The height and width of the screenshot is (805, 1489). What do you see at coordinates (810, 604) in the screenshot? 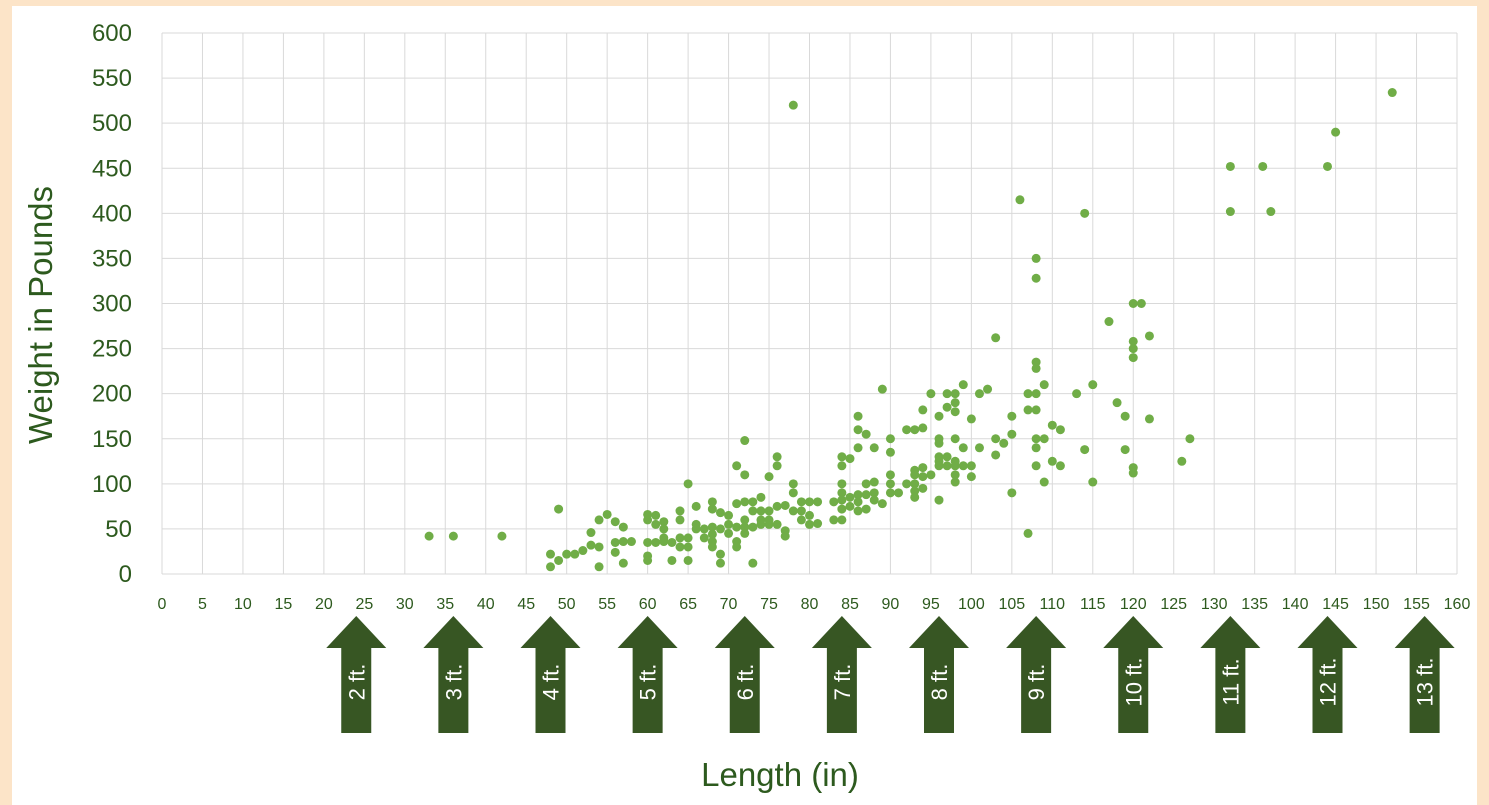
I see `x-tick-label: 80` at bounding box center [810, 604].